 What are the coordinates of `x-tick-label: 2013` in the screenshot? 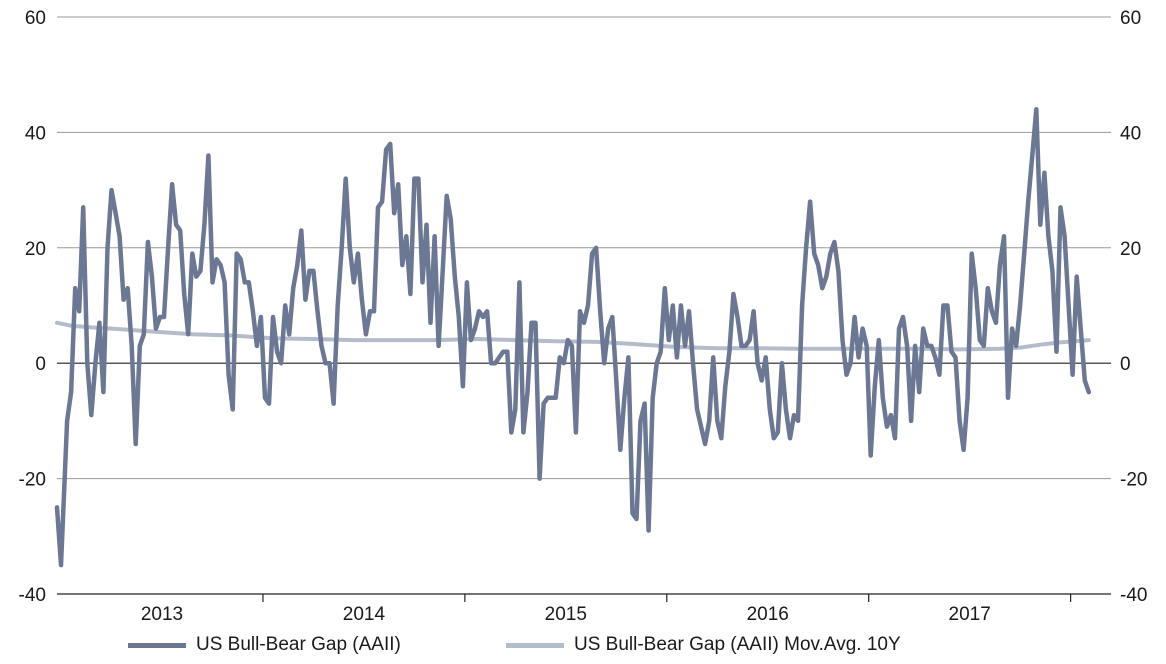 It's located at (162, 614).